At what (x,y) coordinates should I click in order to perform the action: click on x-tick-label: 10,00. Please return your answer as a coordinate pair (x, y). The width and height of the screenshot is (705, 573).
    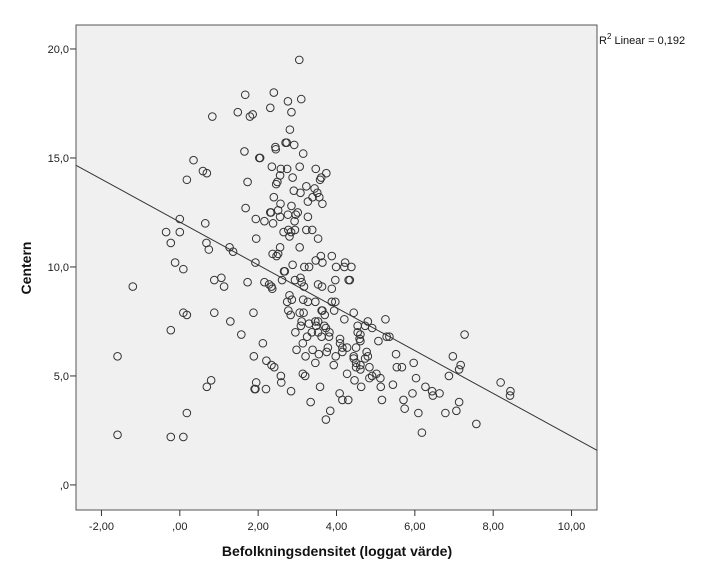
    Looking at the image, I should click on (572, 527).